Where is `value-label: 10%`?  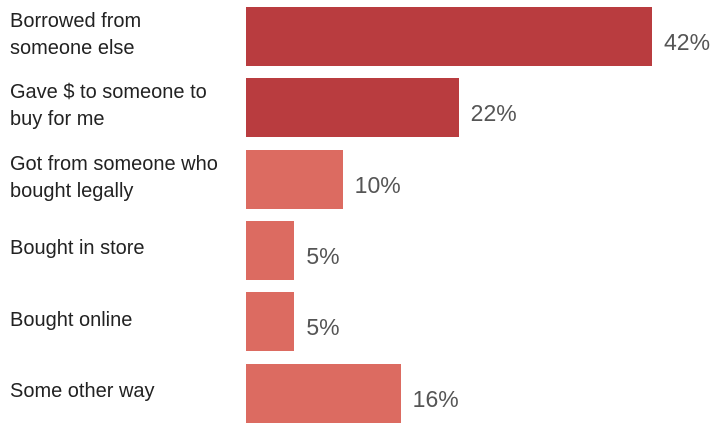 value-label: 10% is located at coordinates (377, 184).